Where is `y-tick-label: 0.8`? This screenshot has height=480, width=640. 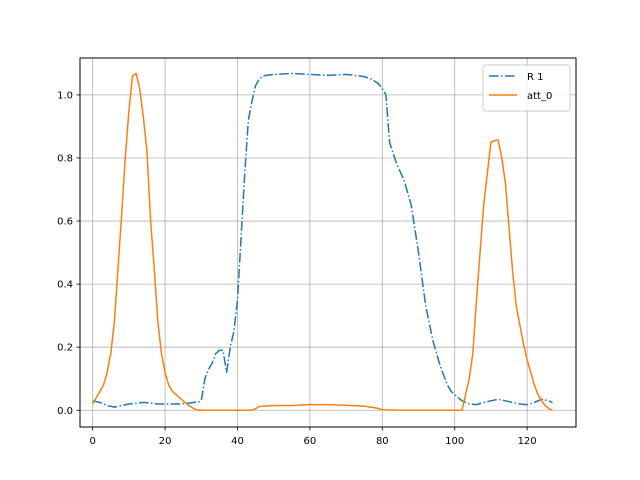 y-tick-label: 0.8 is located at coordinates (65, 158).